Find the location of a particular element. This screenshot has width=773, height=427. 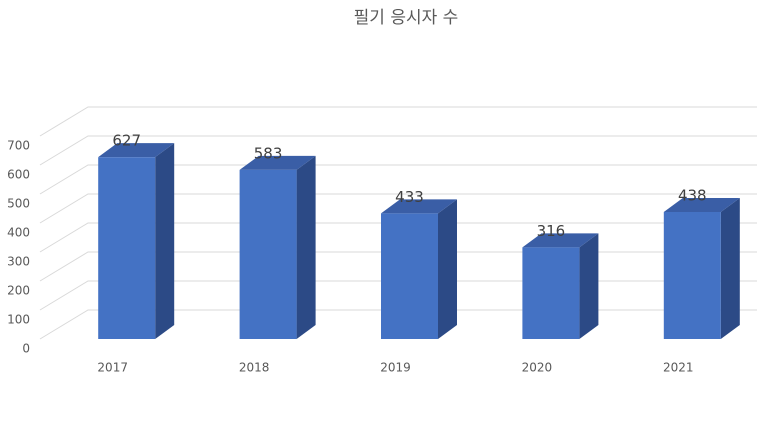

chart-title: 필기 응시자 수 is located at coordinates (406, 18).